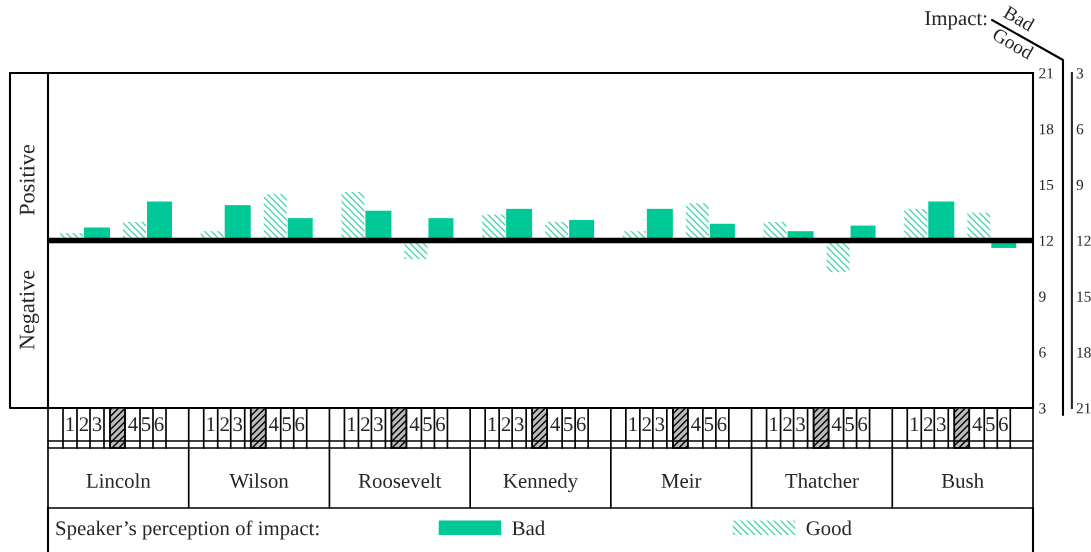 The height and width of the screenshot is (552, 1091). I want to click on y2-tick-label: 18, so click(1084, 352).